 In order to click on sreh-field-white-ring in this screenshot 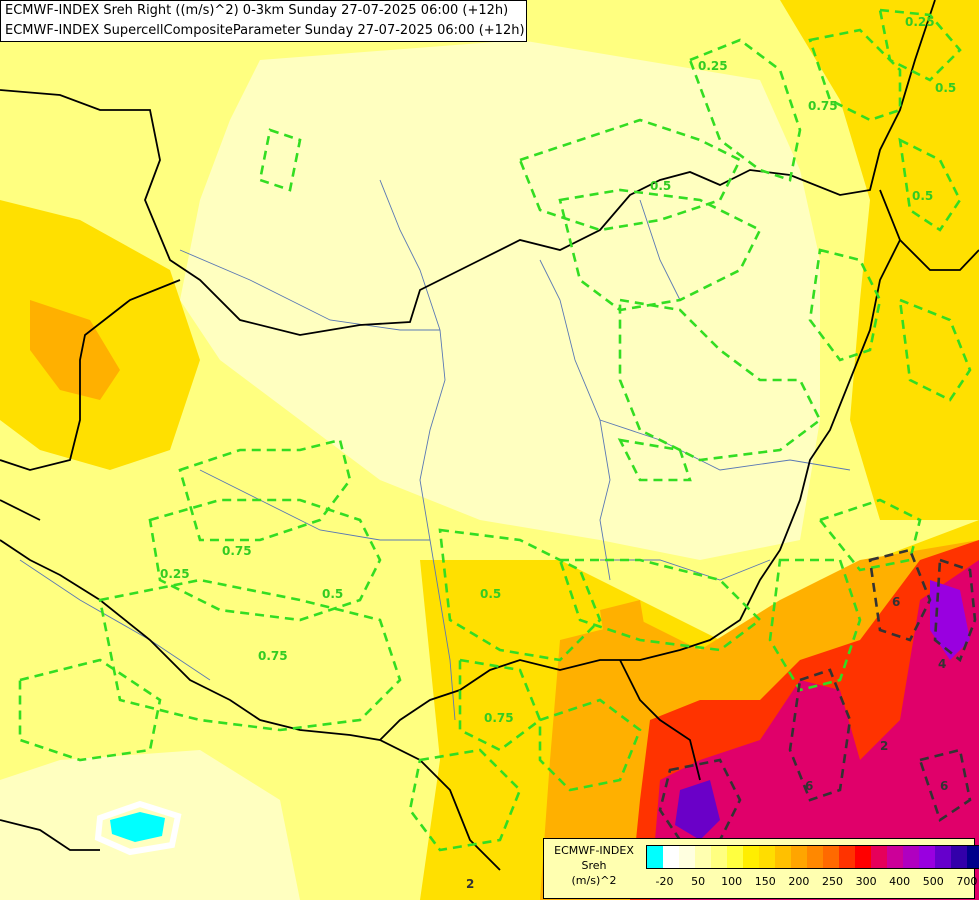, I will do `click(138, 828)`.